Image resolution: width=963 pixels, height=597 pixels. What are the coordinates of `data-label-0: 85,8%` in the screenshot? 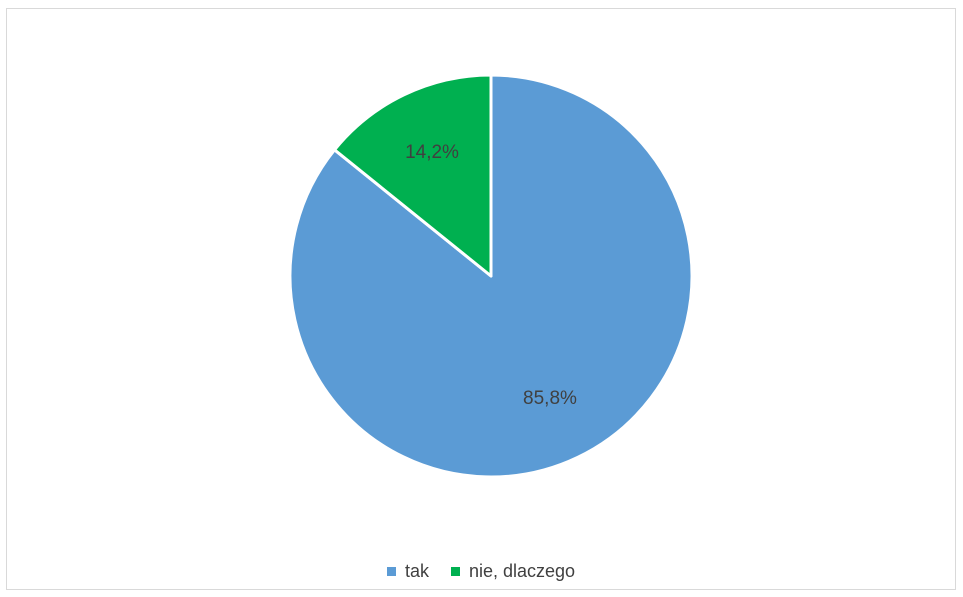 It's located at (550, 399).